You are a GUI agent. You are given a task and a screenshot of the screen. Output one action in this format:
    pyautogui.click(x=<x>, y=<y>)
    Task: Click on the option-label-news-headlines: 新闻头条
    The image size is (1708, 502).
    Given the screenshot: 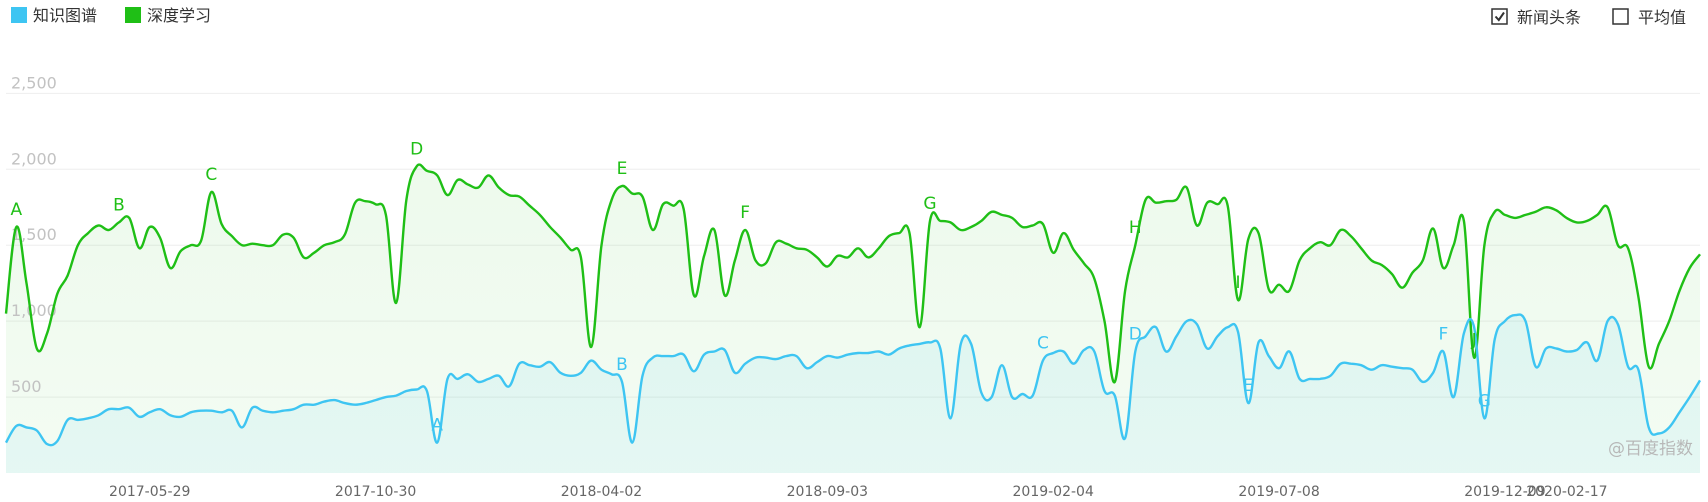 What is the action you would take?
    pyautogui.click(x=1549, y=17)
    